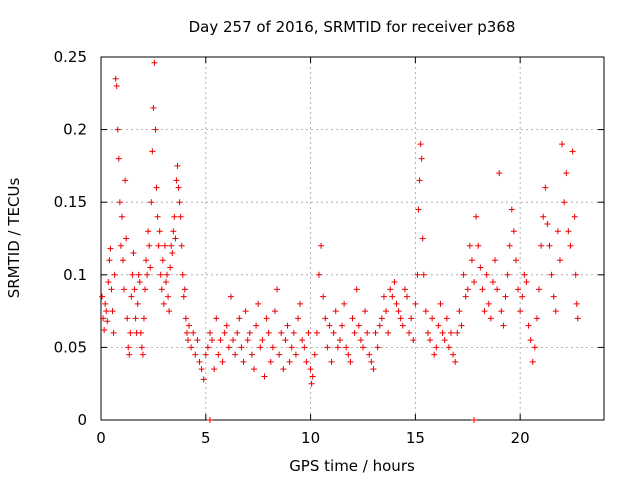 This screenshot has height=480, width=640. Describe the element at coordinates (70, 202) in the screenshot. I see `y-tick-label: 0.15` at that location.